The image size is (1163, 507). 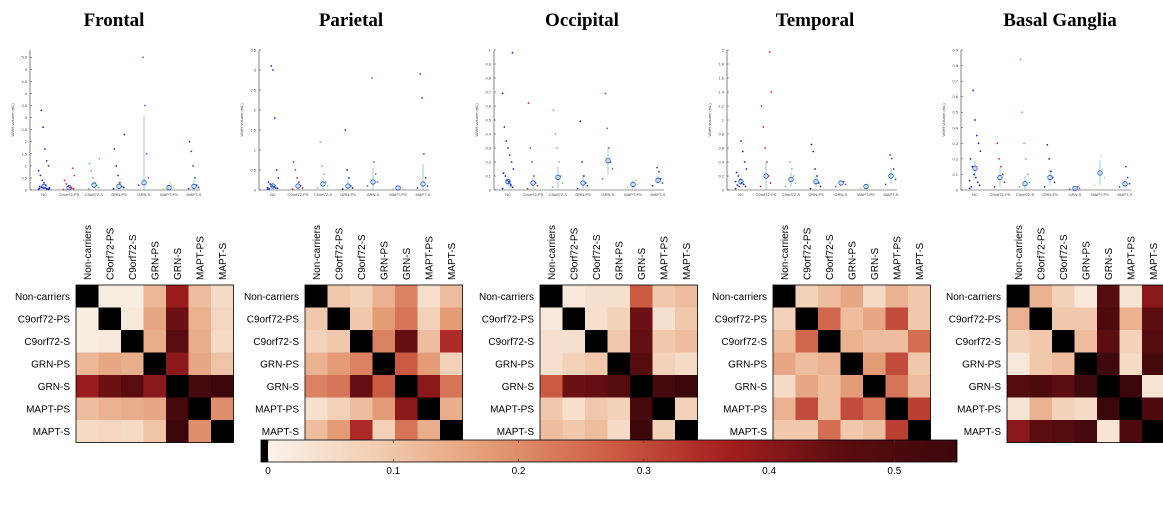 I want to click on colorbar-tick-label: 0.5, so click(x=894, y=471).